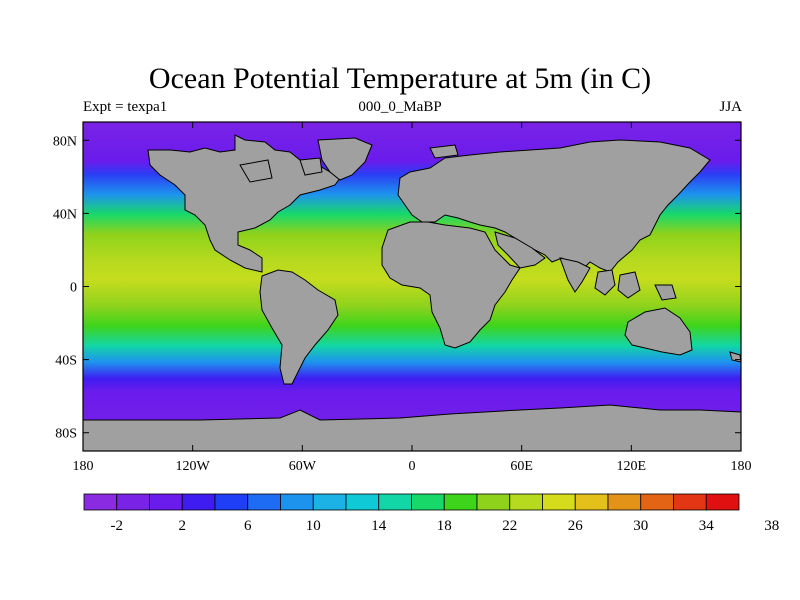 Image resolution: width=800 pixels, height=600 pixels. What do you see at coordinates (66, 361) in the screenshot?
I see `lat-tick-label: 40S` at bounding box center [66, 361].